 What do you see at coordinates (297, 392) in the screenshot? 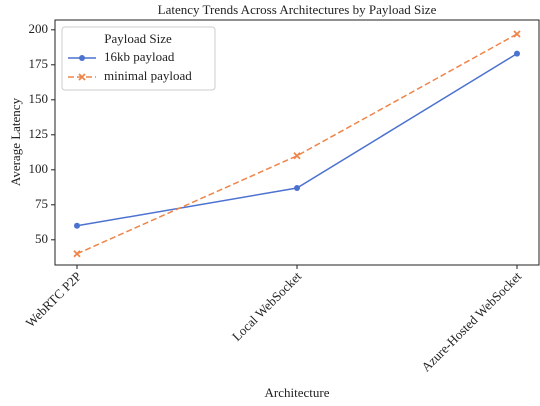
I see `x-axis-label: Architecture` at bounding box center [297, 392].